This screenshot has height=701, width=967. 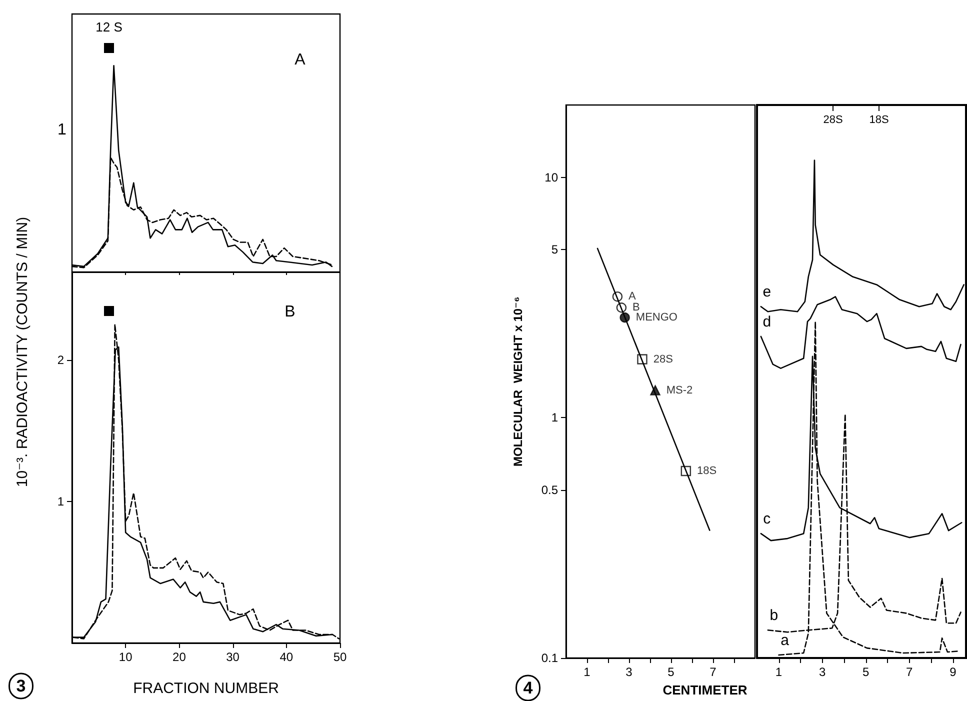 I want to click on x-tick-label: 20, so click(x=179, y=657).